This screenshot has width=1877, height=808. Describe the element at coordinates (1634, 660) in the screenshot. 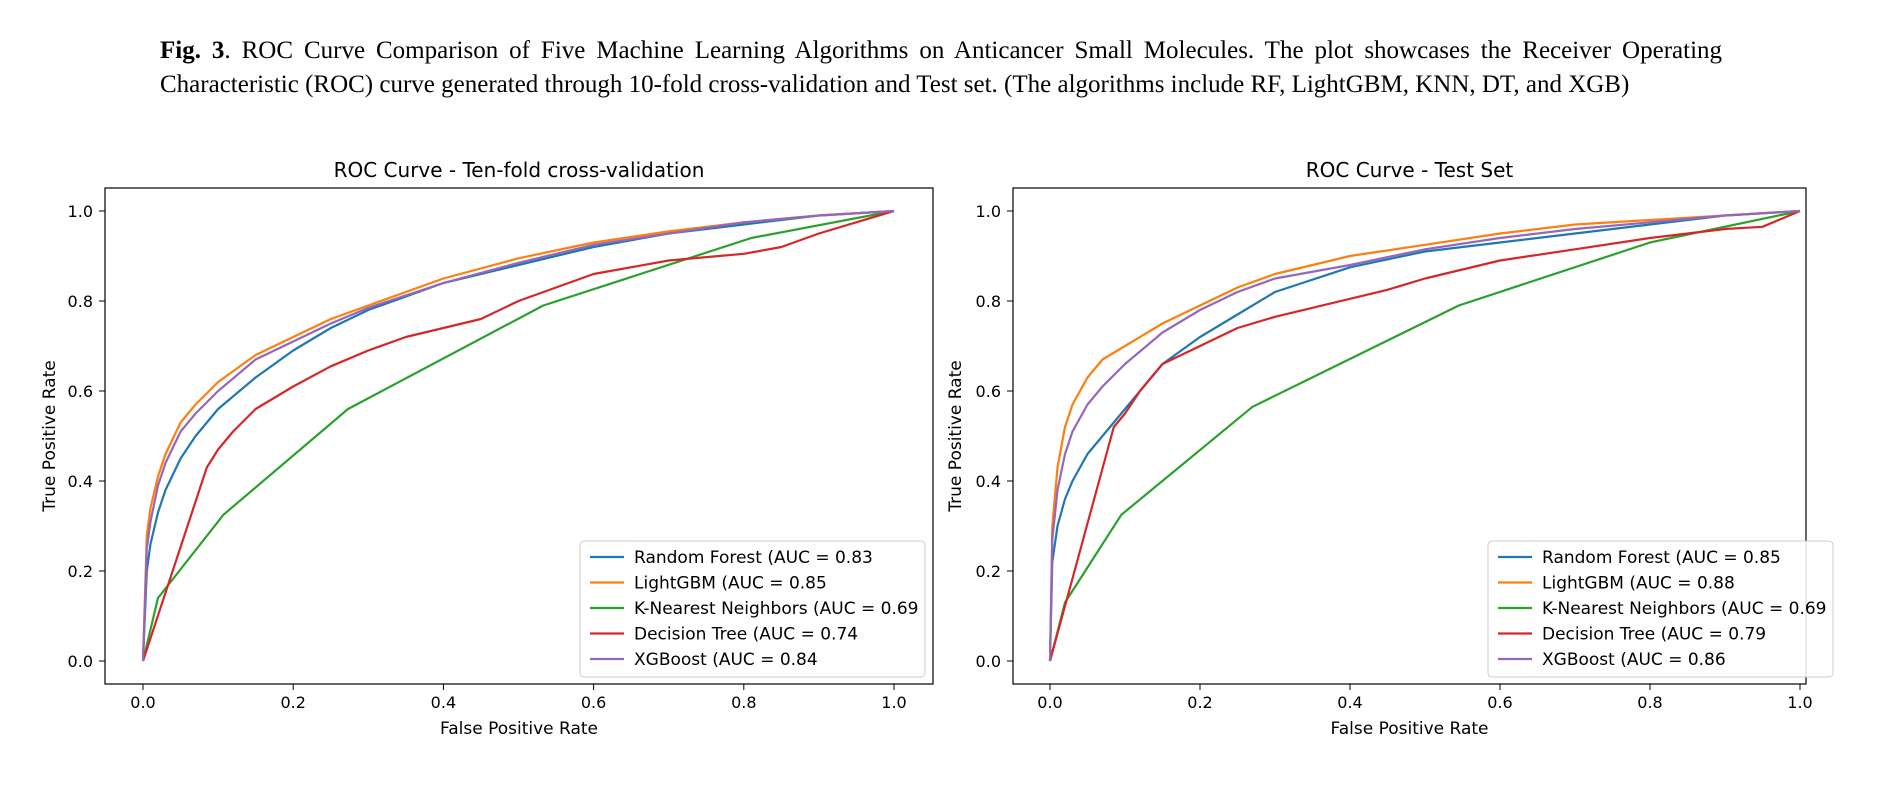

I see `legend-entry: XGBoost (AUC = 0.86` at that location.